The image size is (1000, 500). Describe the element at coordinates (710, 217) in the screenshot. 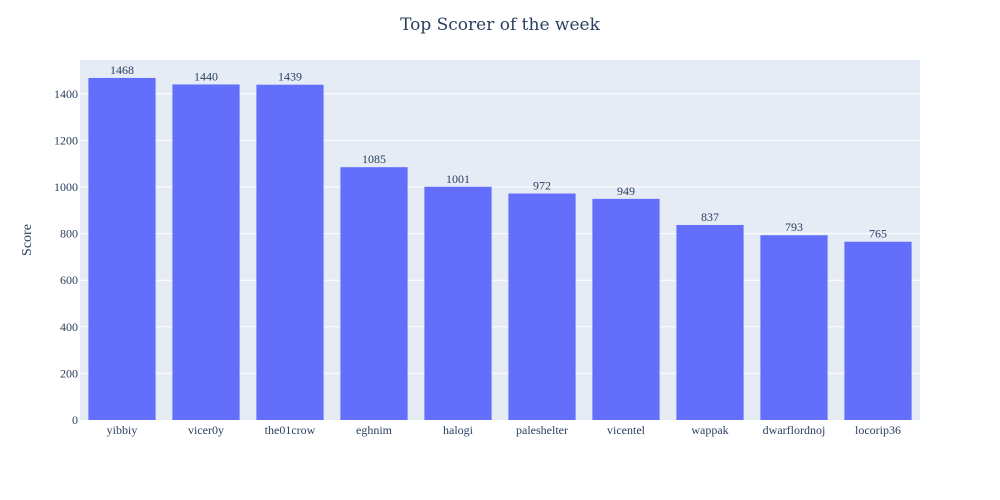

I see `bar-value-label: 837` at that location.